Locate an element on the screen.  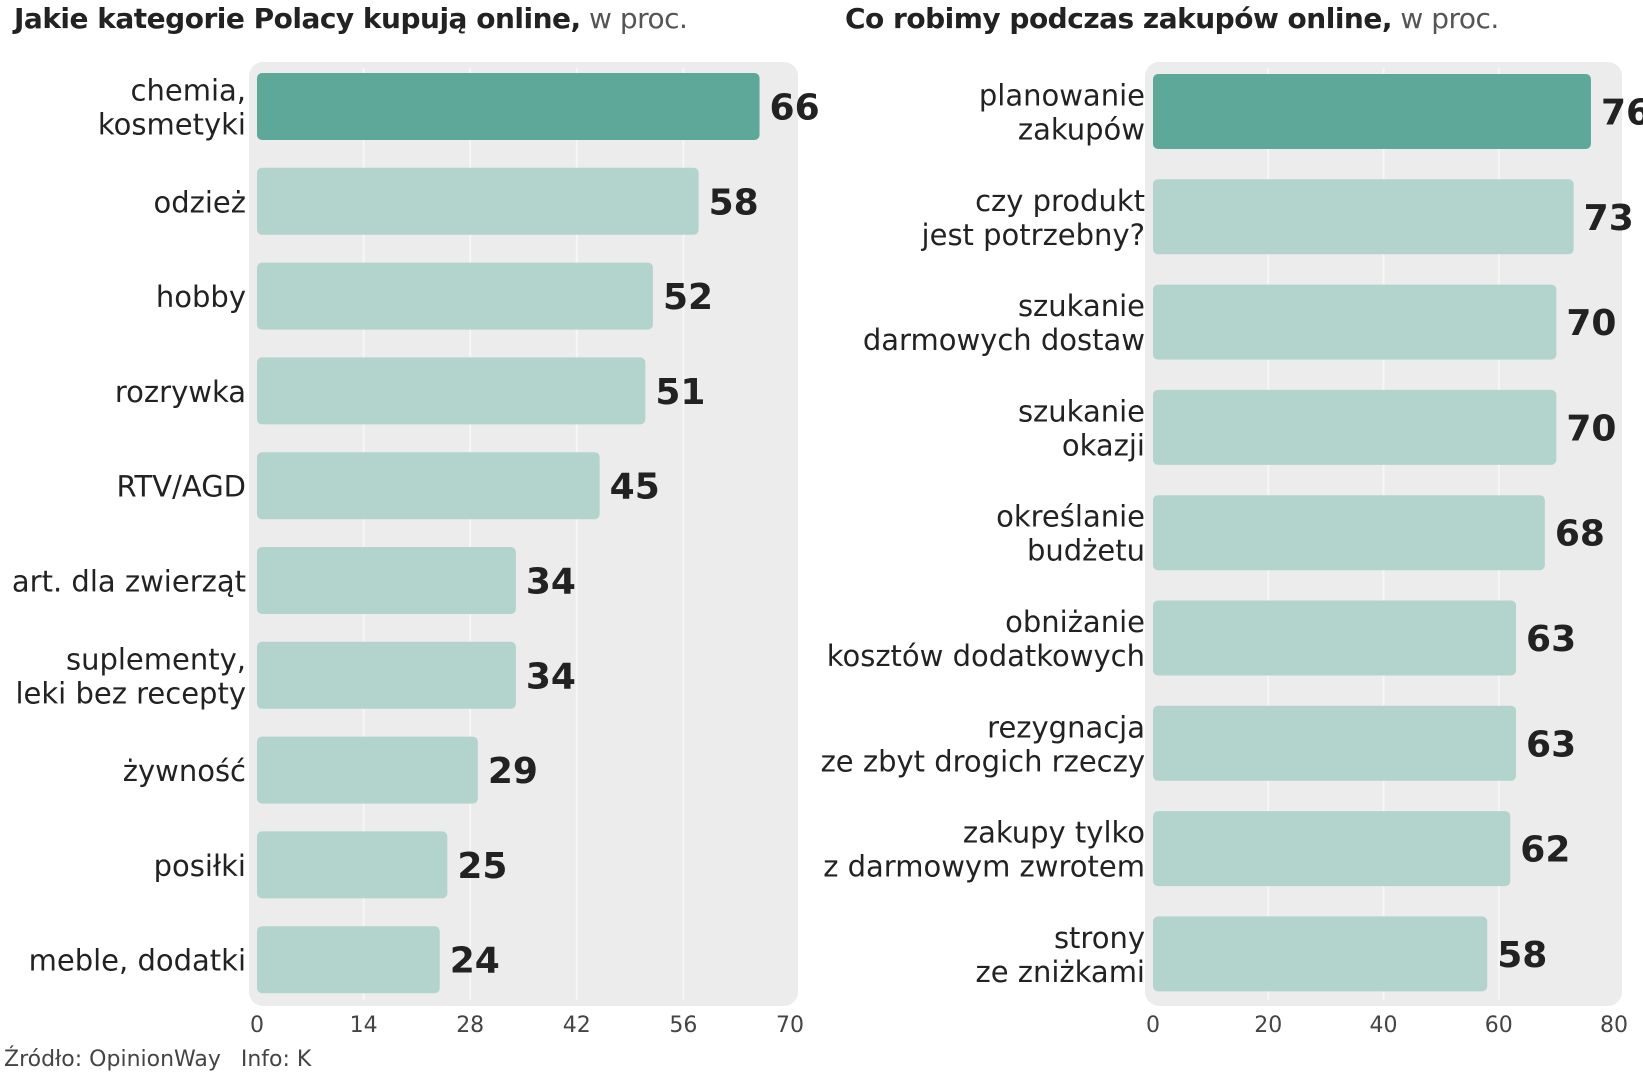
left-value-label: 25 is located at coordinates (482, 866).